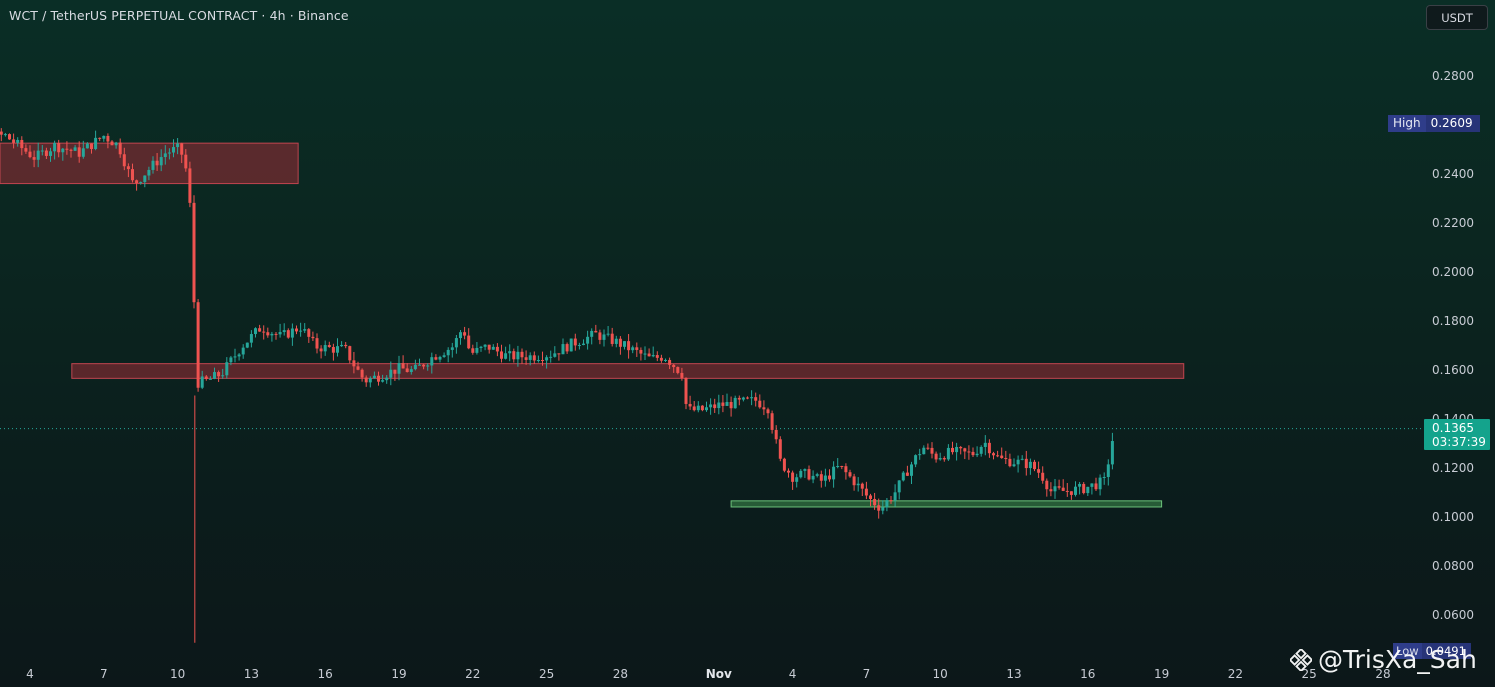  What do you see at coordinates (1434, 123) in the screenshot?
I see `high-price-tag: High 0.2609` at bounding box center [1434, 123].